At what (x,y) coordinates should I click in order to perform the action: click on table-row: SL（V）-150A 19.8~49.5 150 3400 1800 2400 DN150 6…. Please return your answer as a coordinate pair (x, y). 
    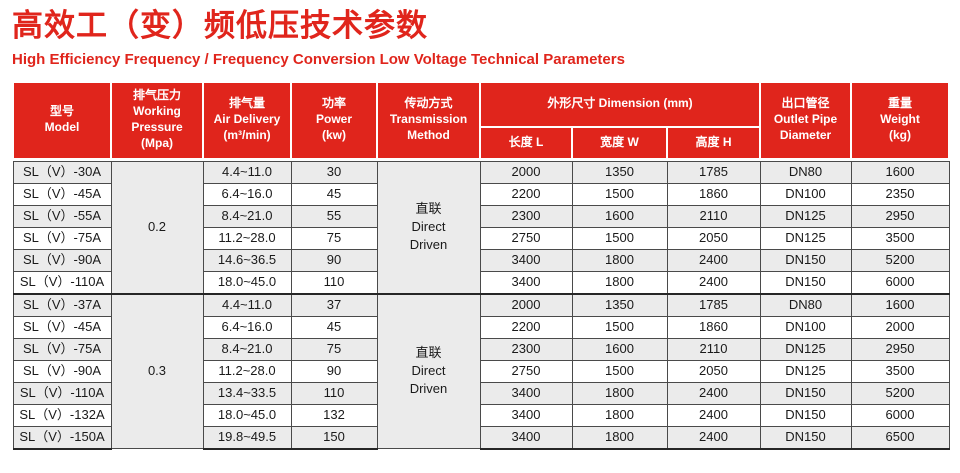
    Looking at the image, I should click on (481, 437).